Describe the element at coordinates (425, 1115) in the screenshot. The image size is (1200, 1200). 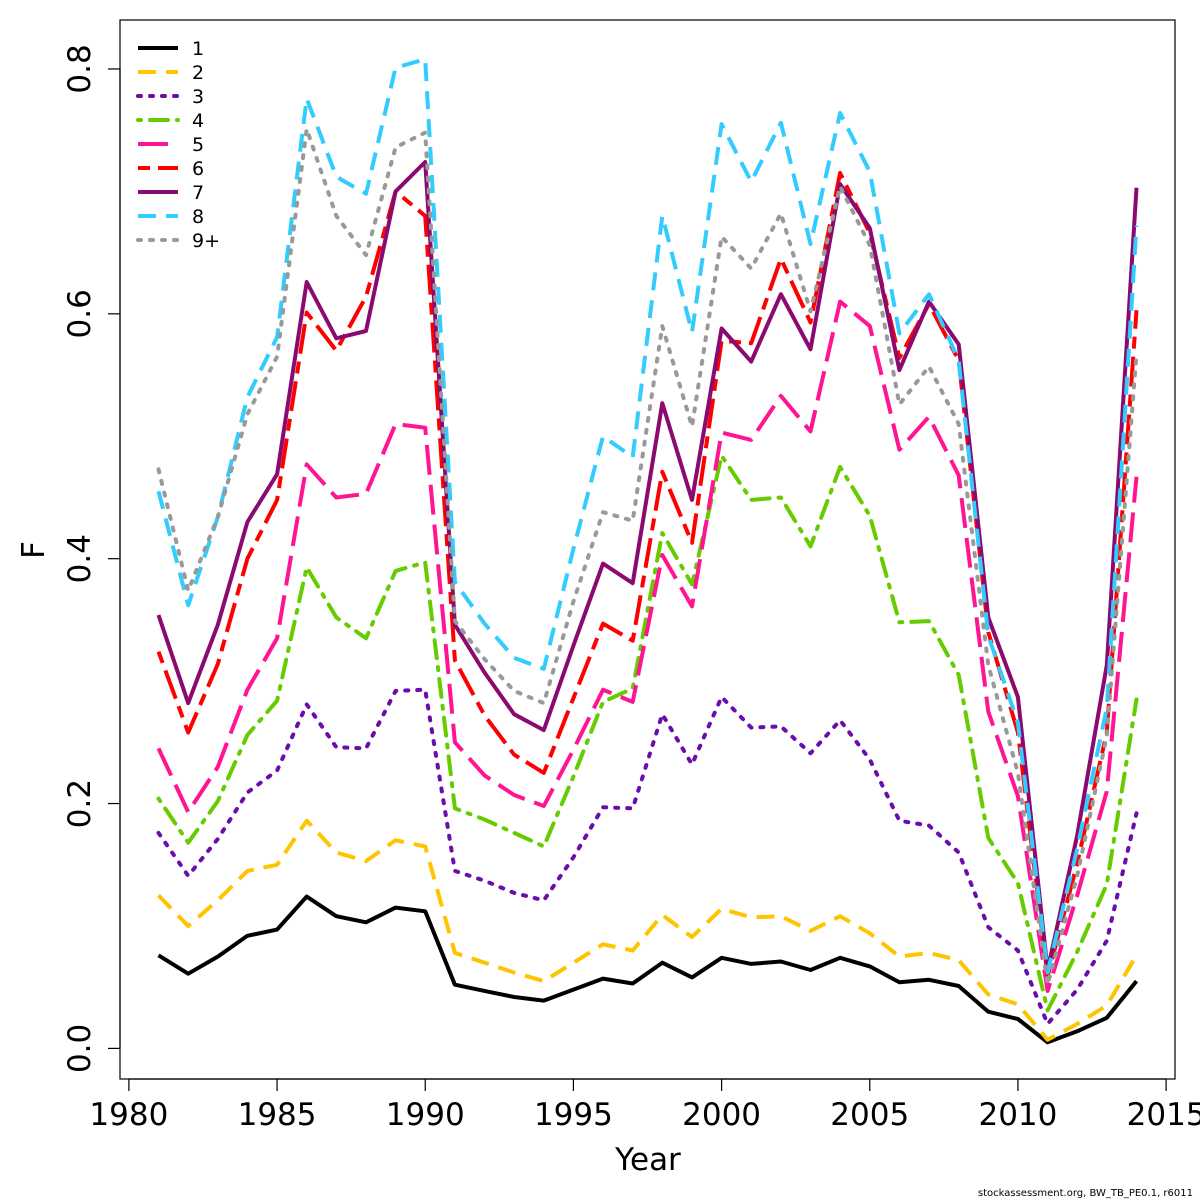
I see `x-tick-label: 1990` at that location.